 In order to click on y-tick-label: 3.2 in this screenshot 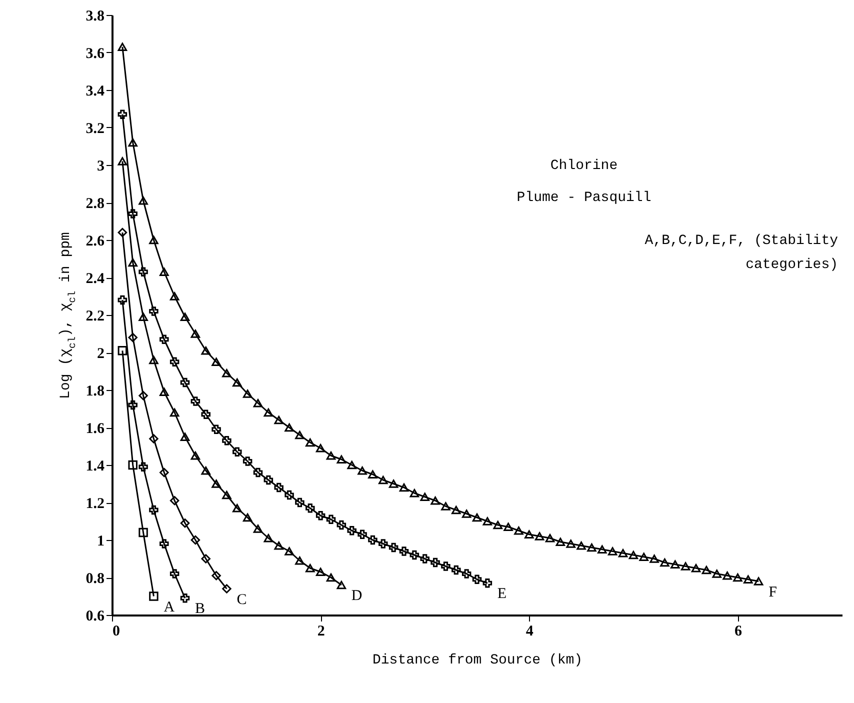, I will do `click(95, 129)`.